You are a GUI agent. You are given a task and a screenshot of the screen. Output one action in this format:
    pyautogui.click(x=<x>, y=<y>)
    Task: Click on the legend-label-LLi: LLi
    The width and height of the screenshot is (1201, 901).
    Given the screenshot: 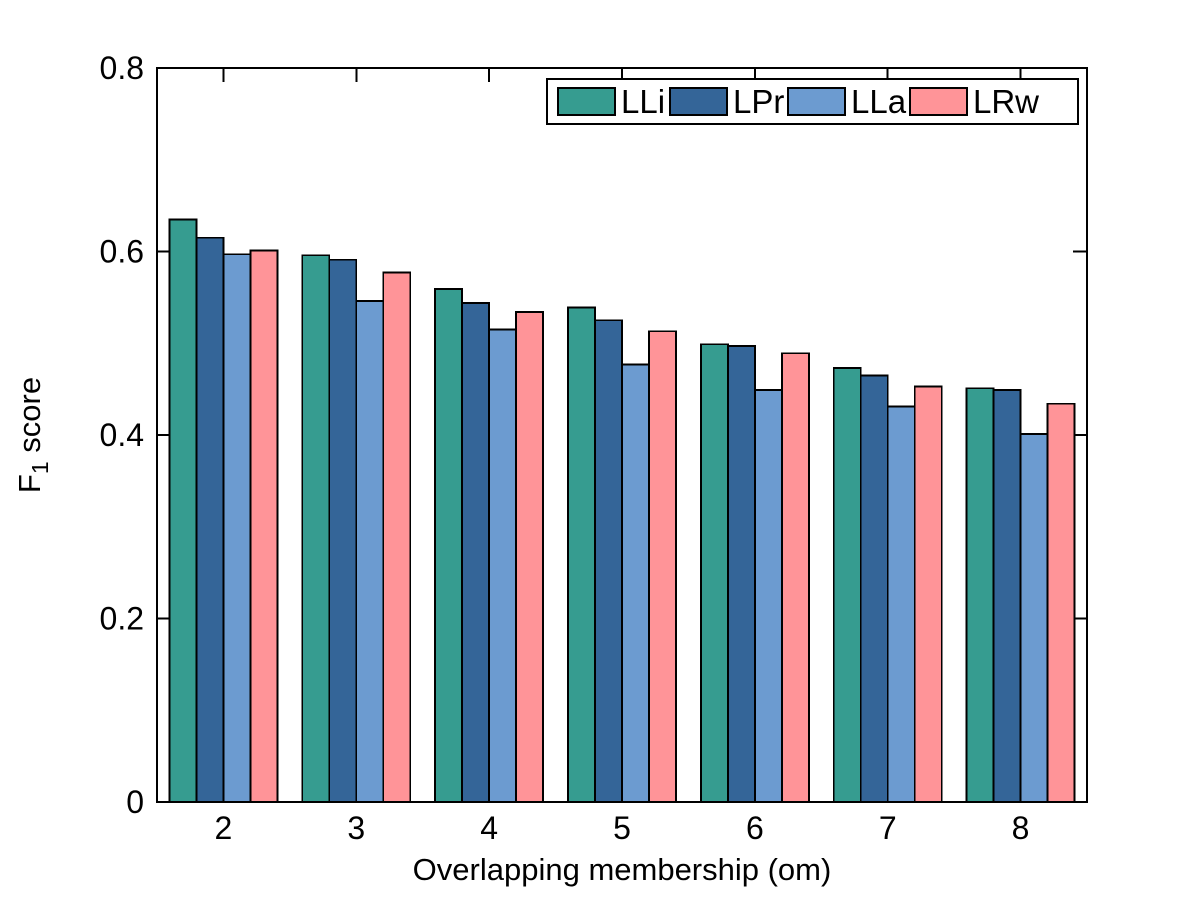 What is the action you would take?
    pyautogui.click(x=643, y=101)
    